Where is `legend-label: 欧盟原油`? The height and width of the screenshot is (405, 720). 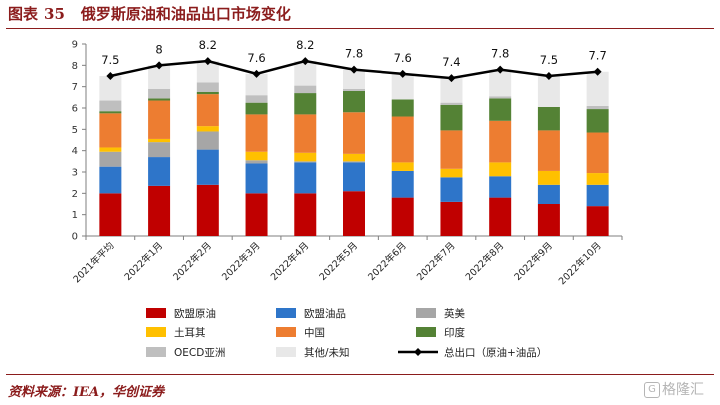 legend-label: 欧盟原油 is located at coordinates (195, 313).